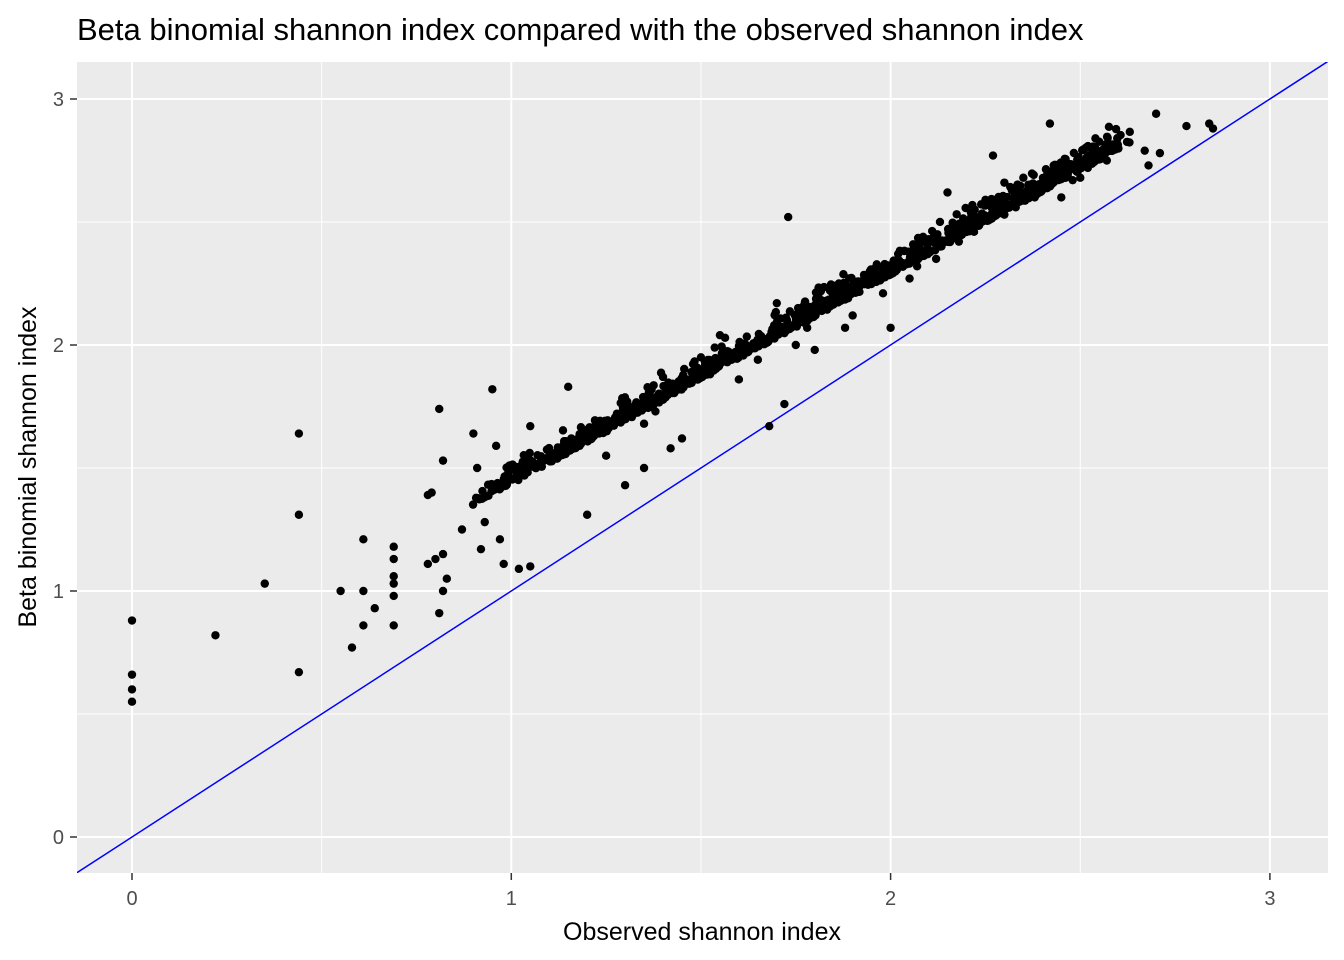 The height and width of the screenshot is (960, 1344). Describe the element at coordinates (58, 346) in the screenshot. I see `y-tick-label: 2` at that location.